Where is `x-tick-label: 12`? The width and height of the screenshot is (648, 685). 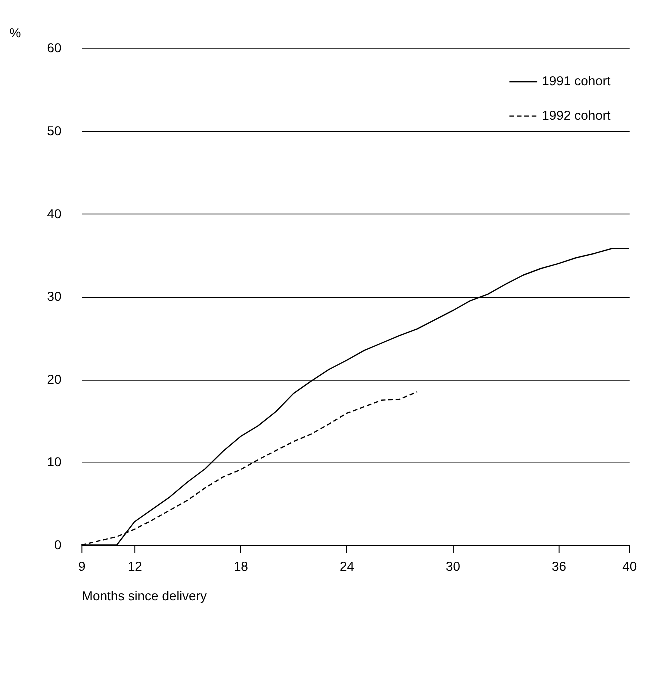
x-tick-label: 12 is located at coordinates (135, 566).